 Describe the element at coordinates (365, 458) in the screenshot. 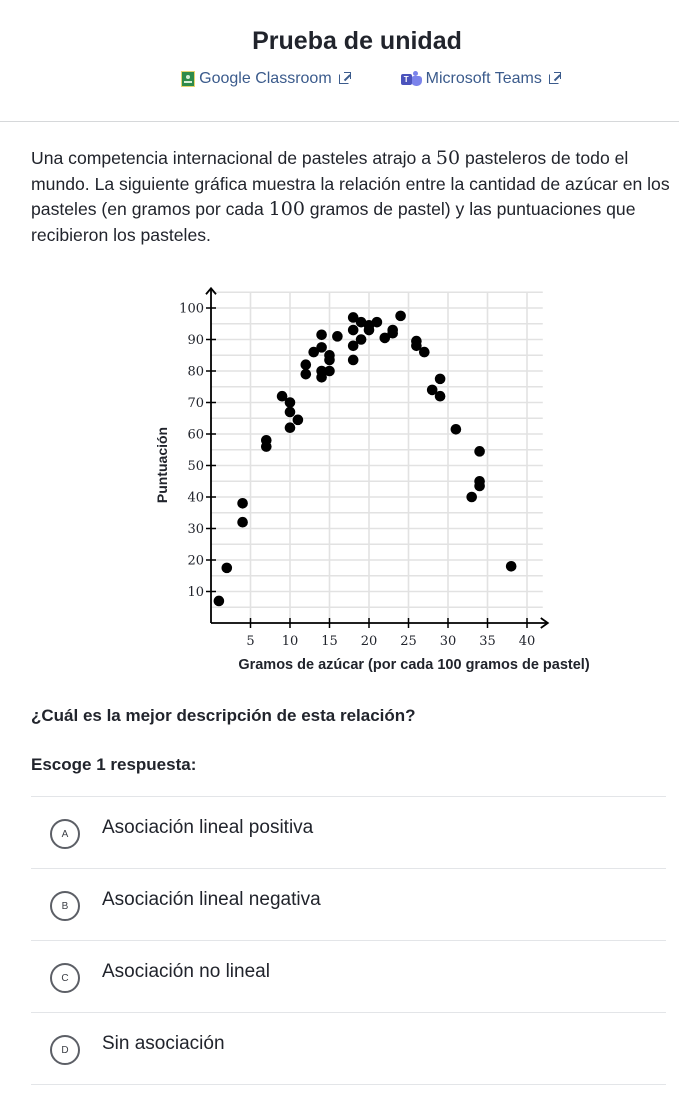

I see `data-points` at that location.